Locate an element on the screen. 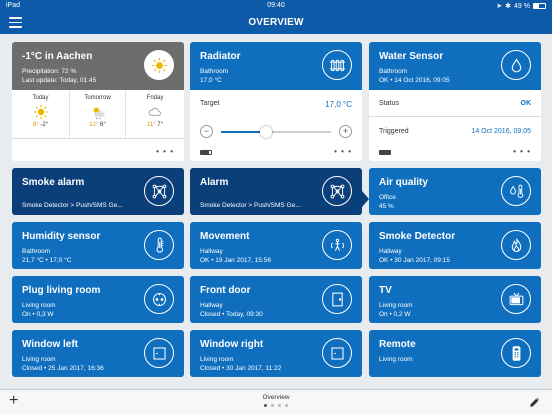  page-title: OVERVIEW is located at coordinates (276, 22).